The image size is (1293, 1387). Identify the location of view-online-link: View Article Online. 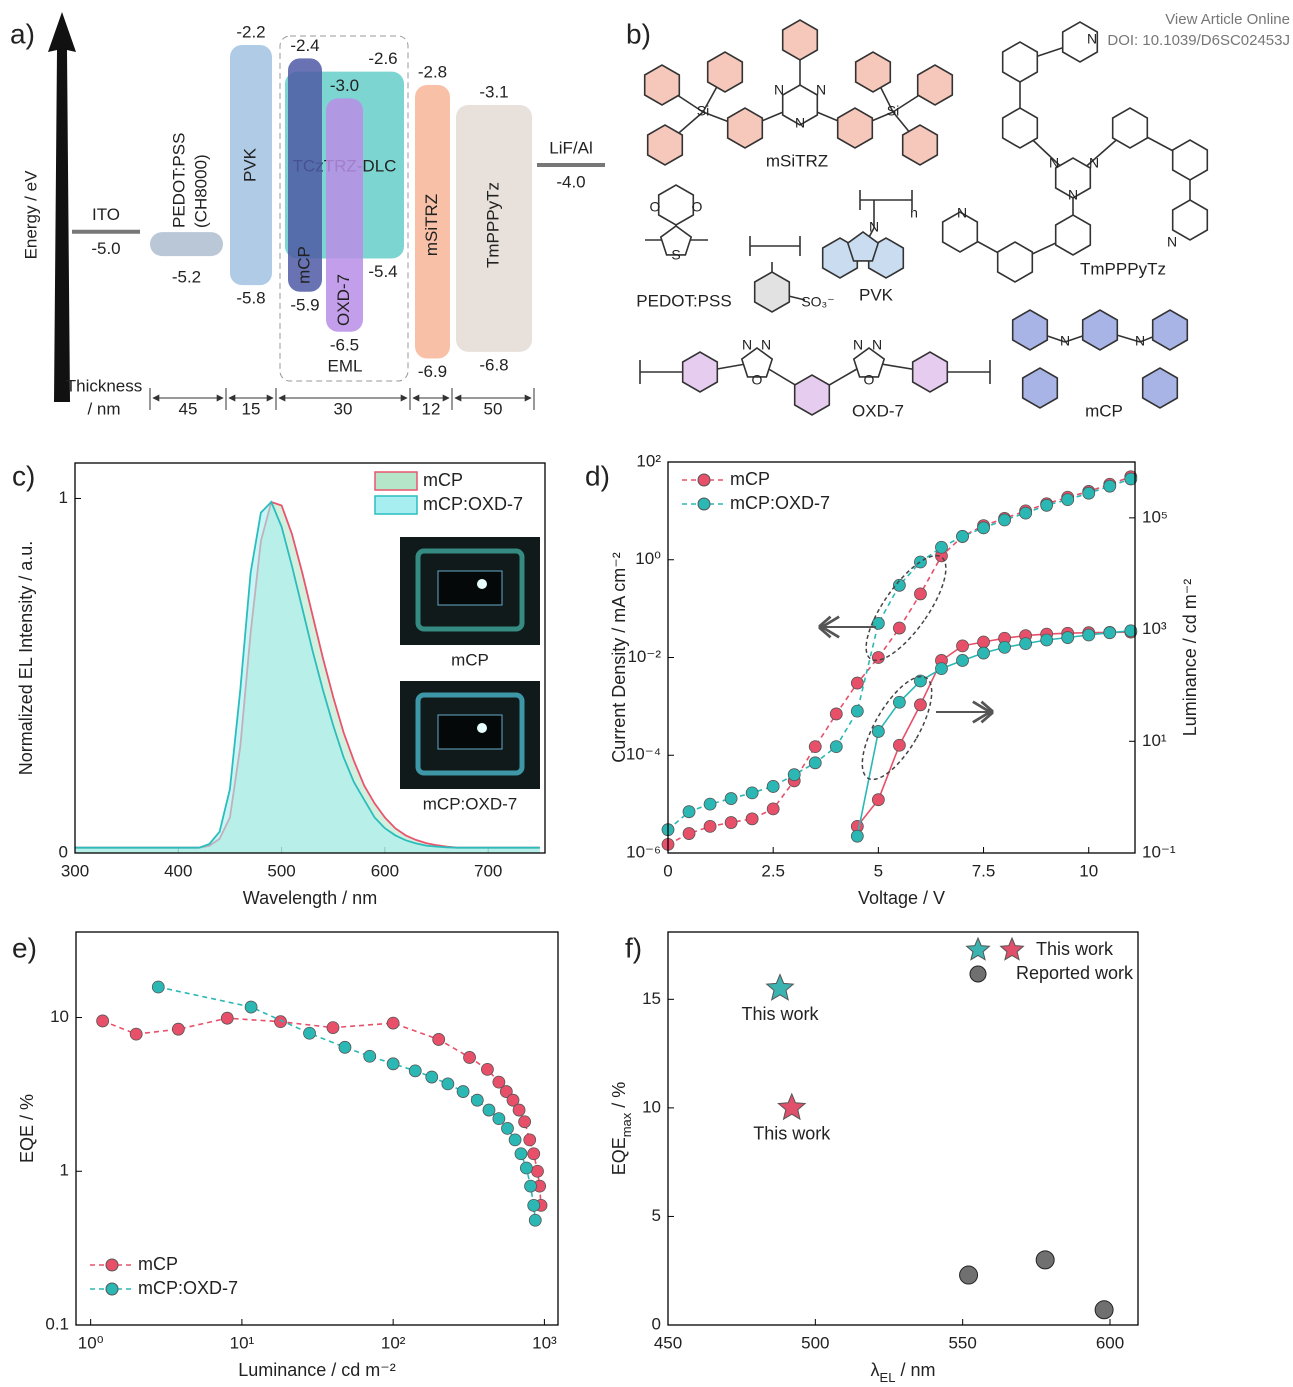
(1227, 19).